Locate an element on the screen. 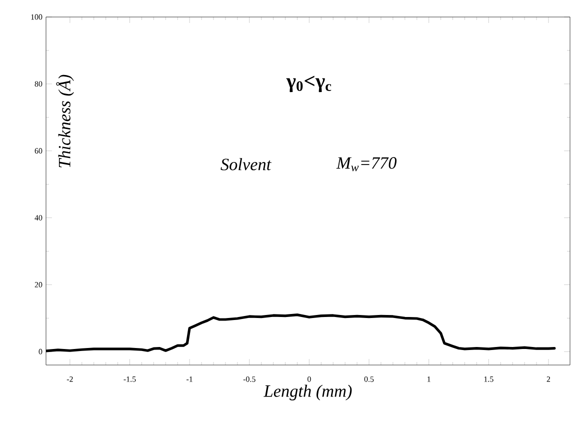  x-axis-title: Length (mm) is located at coordinates (308, 392).